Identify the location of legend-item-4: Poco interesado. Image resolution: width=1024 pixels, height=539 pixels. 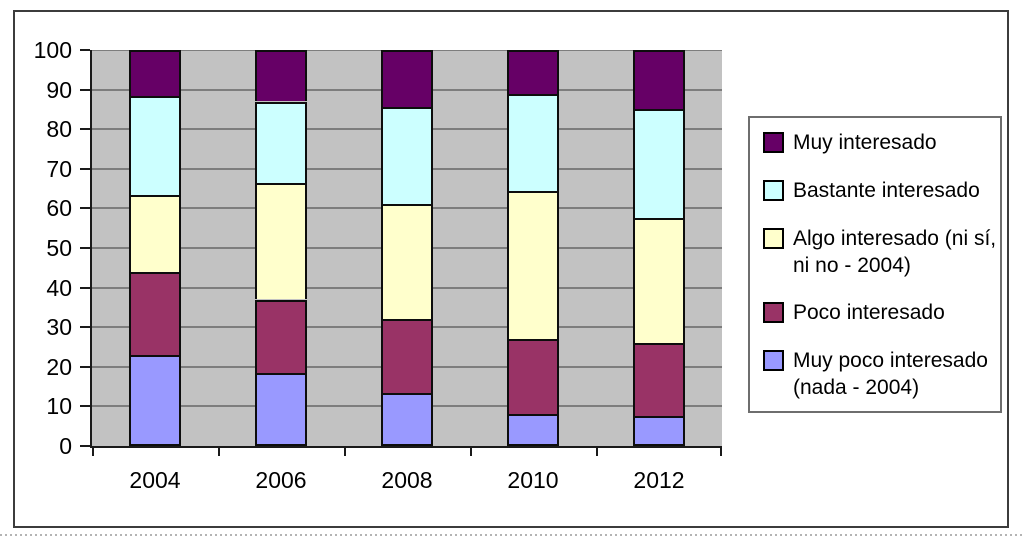
(875, 312).